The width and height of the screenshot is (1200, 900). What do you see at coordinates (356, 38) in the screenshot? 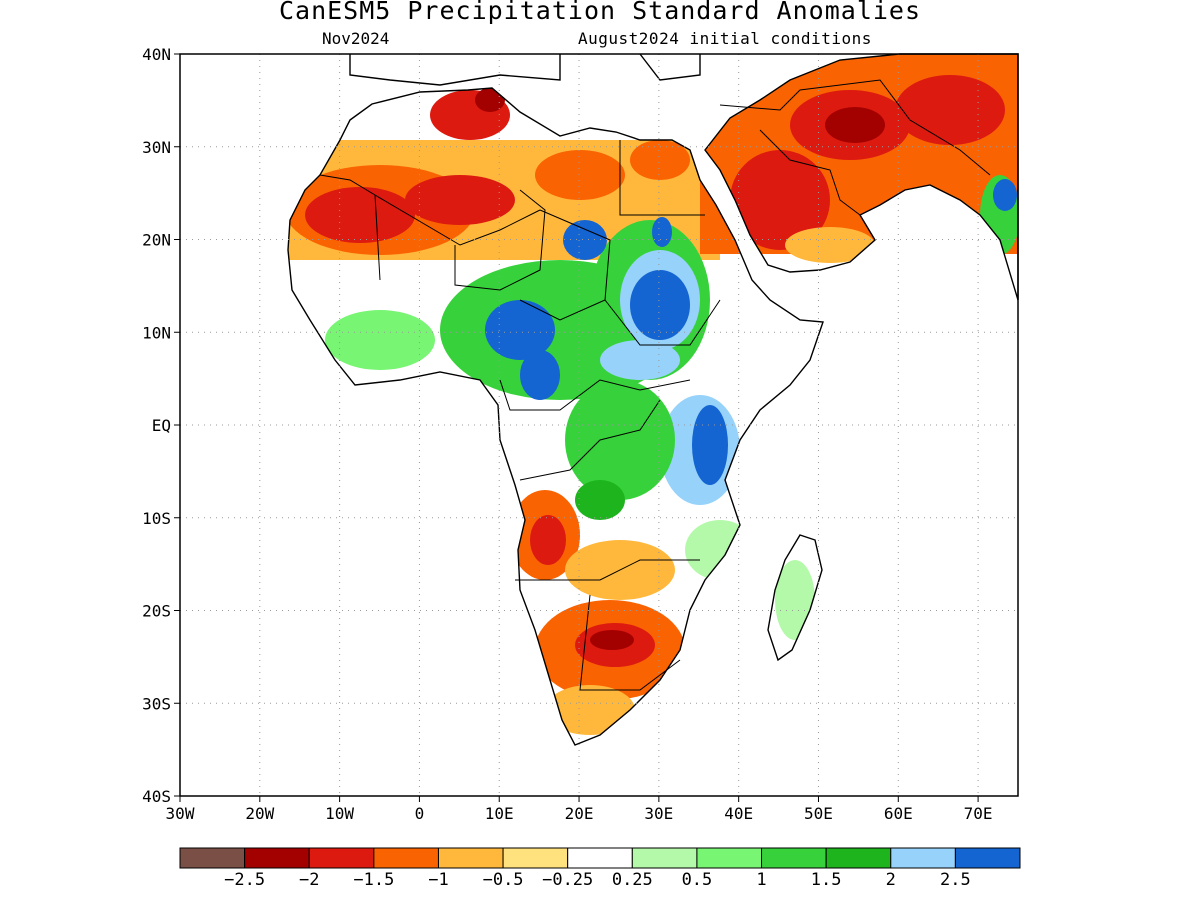
I see `forecast-month: Nov2024` at bounding box center [356, 38].